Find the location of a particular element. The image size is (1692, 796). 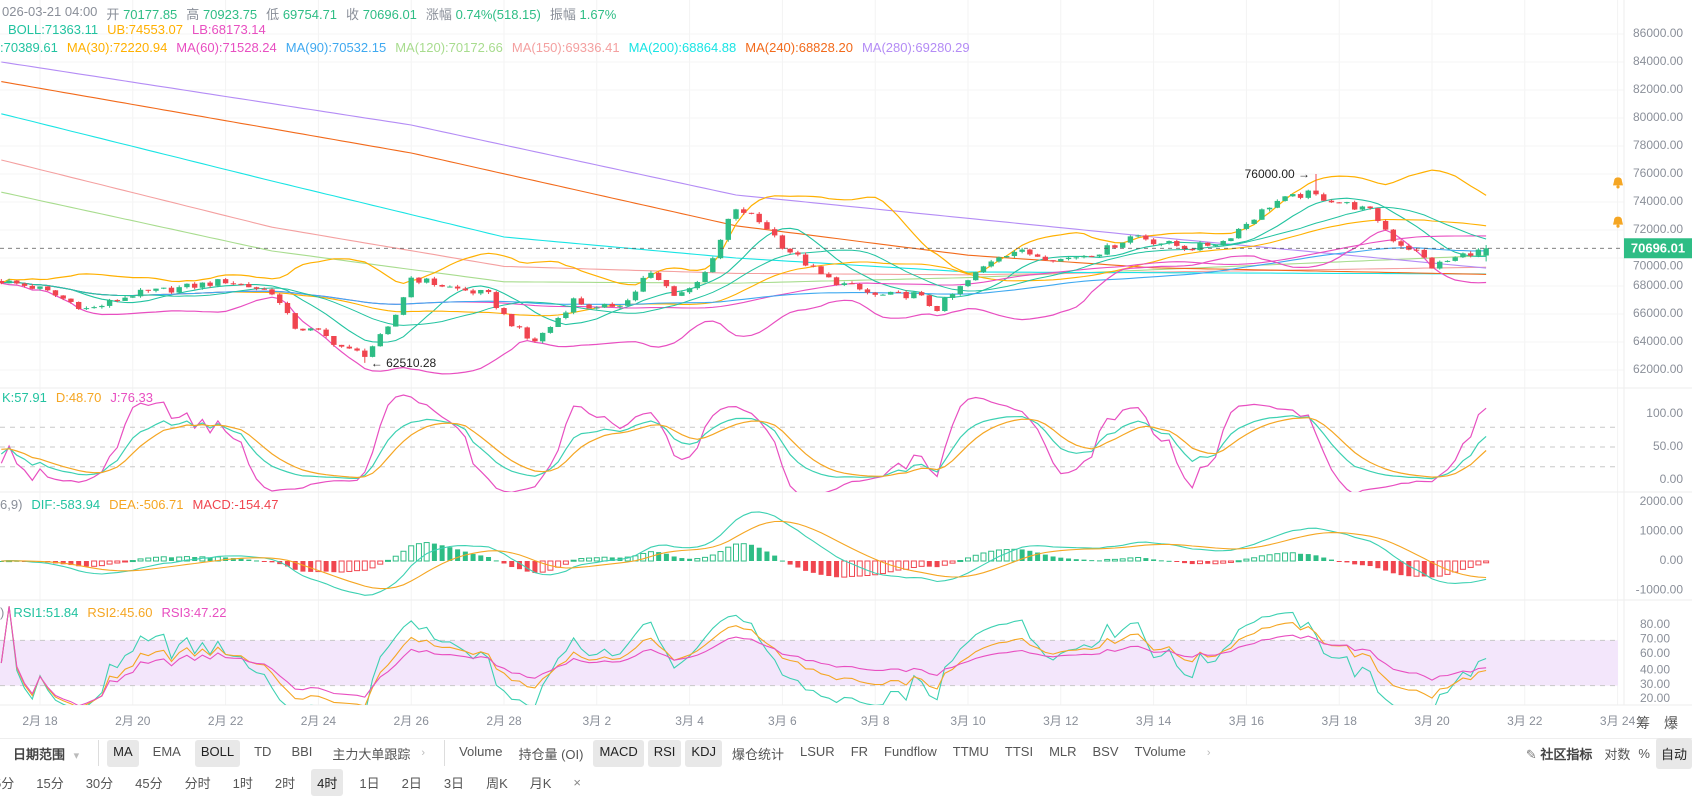

chip-distribution-button: 筹 is located at coordinates (1643, 723).